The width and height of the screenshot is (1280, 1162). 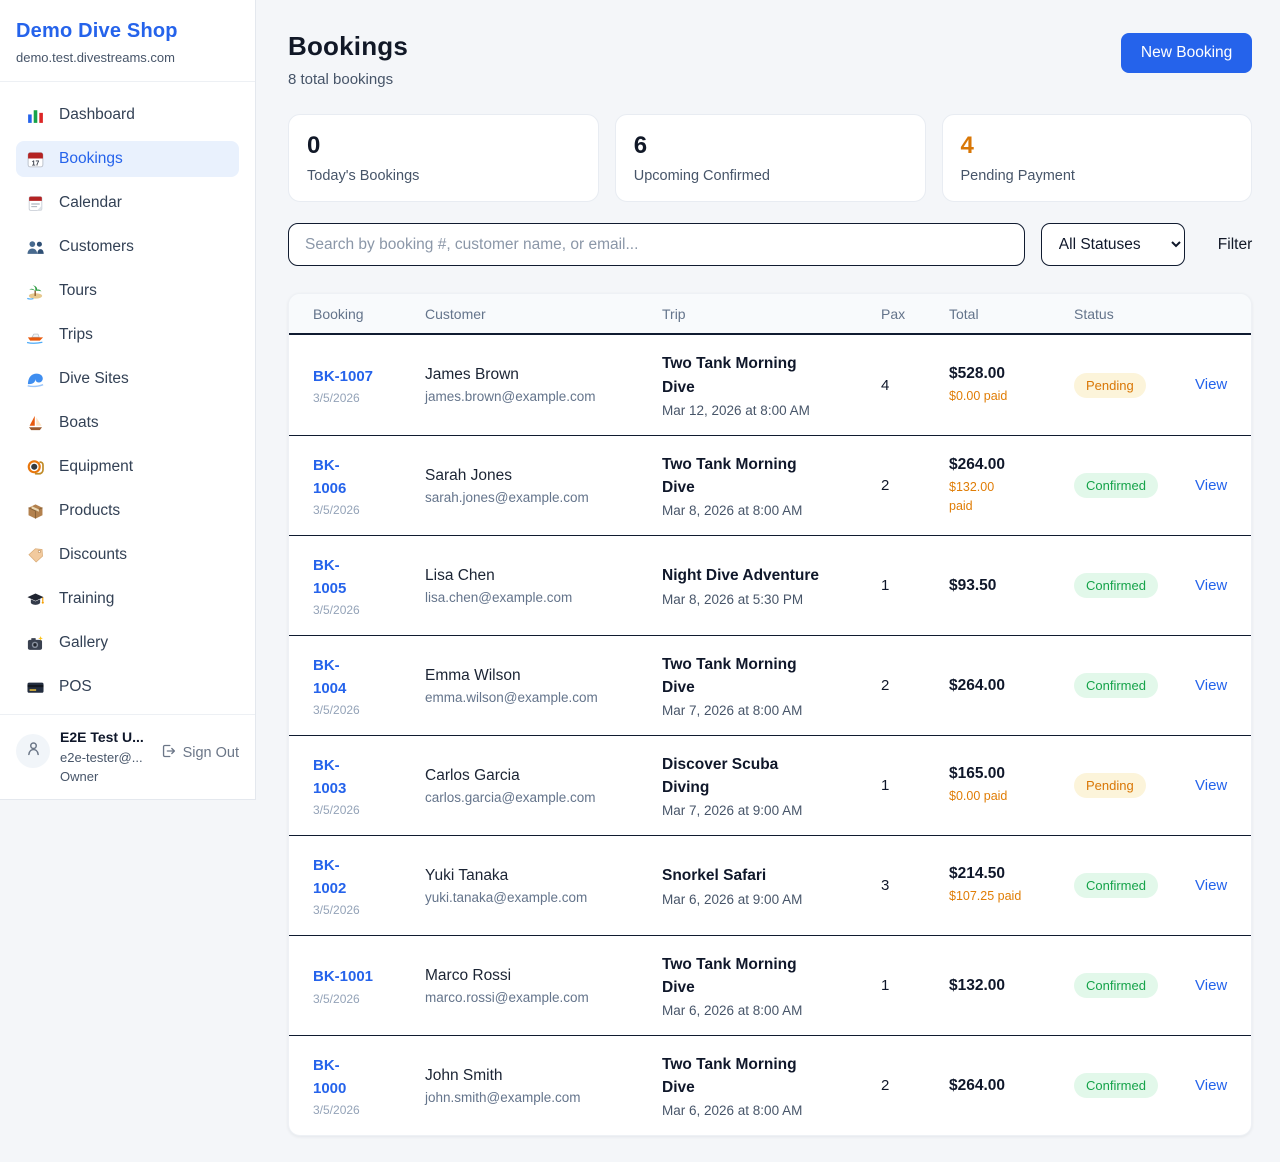 What do you see at coordinates (1011, 586) in the screenshot?
I see `total-cell: $93.50` at bounding box center [1011, 586].